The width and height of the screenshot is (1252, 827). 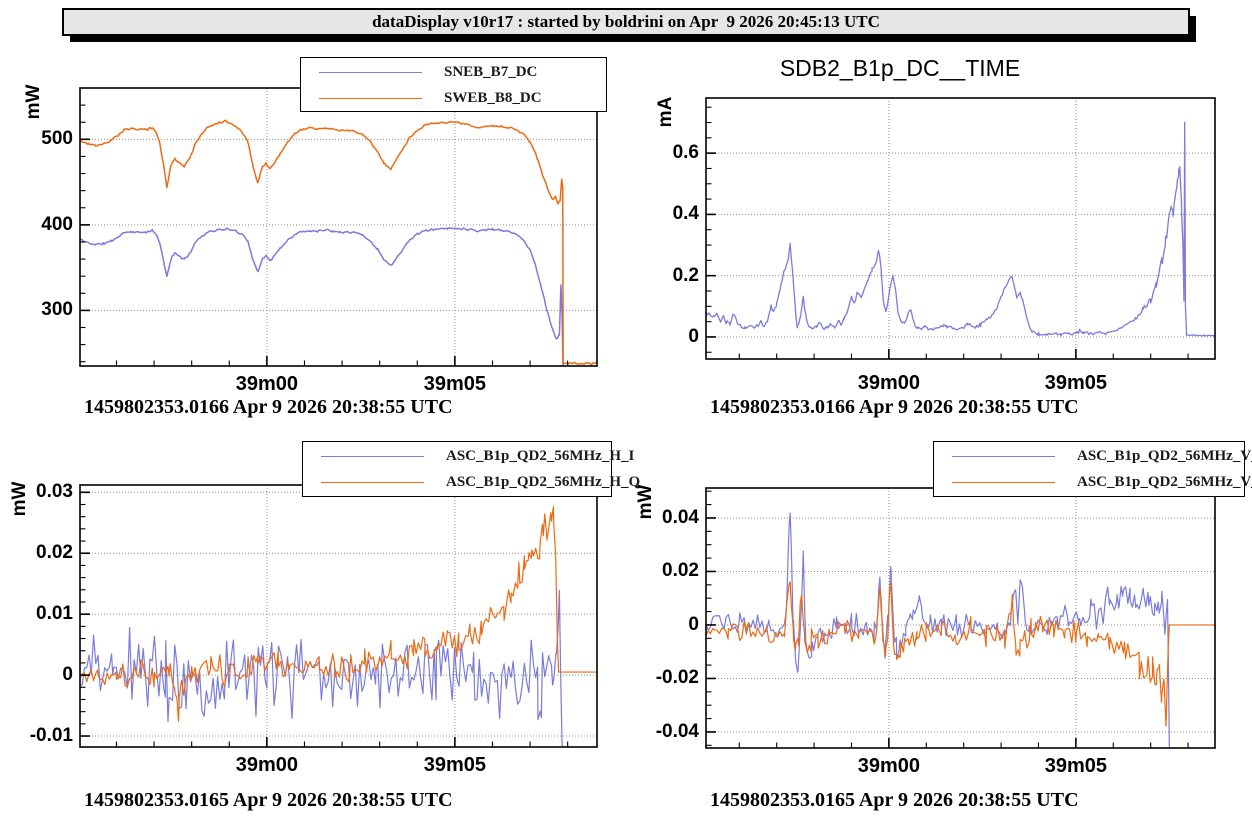 I want to click on bottom-right-legend-label: ASC_B1p_QD2_56MHz_V_Q, so click(x=1164, y=482).